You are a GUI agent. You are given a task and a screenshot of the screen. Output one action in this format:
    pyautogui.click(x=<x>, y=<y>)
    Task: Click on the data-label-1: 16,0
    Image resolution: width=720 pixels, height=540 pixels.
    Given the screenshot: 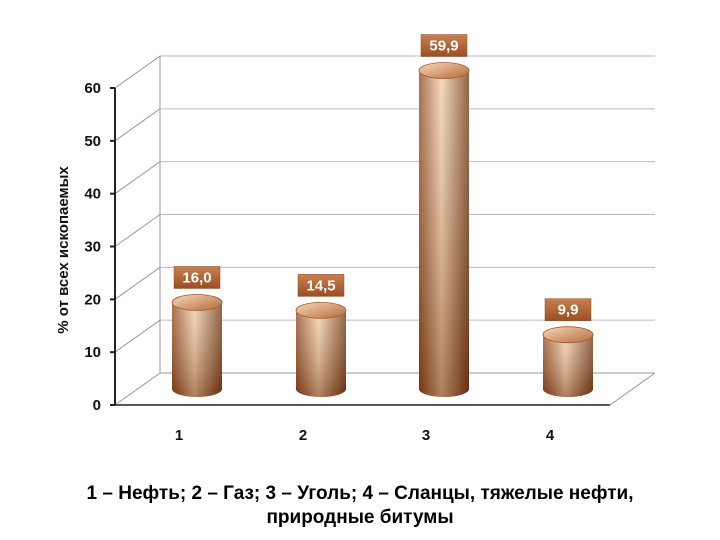 What is the action you would take?
    pyautogui.click(x=197, y=277)
    